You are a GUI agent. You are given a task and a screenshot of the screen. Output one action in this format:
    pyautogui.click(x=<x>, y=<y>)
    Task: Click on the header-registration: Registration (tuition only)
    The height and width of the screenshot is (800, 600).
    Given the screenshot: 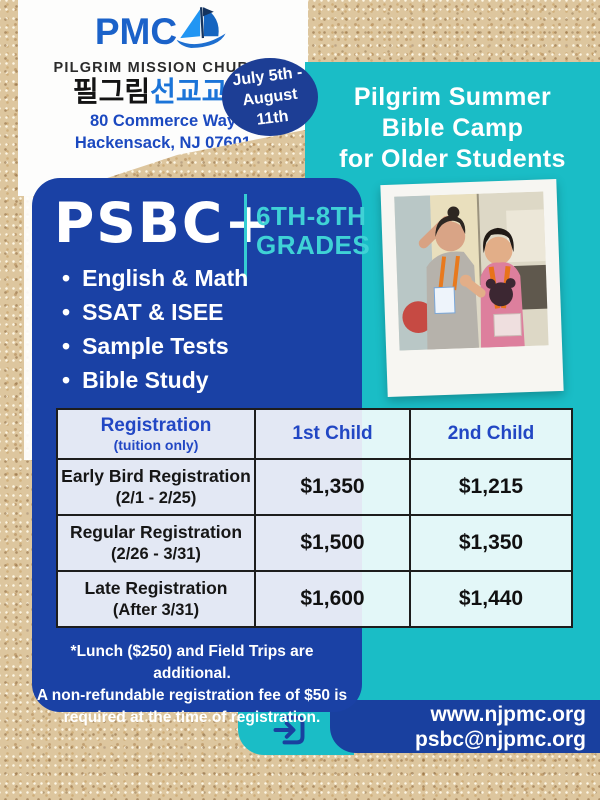 What is the action you would take?
    pyautogui.click(x=156, y=434)
    